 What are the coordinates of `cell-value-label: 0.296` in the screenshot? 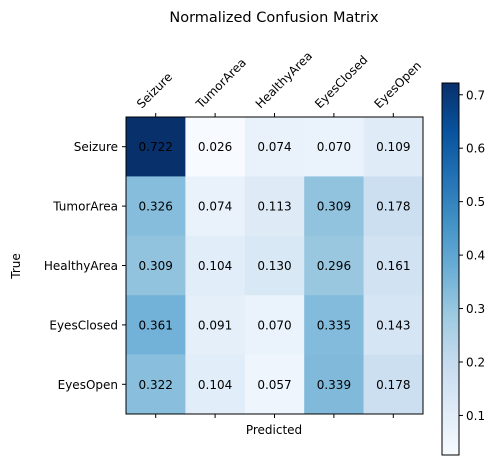 It's located at (334, 266).